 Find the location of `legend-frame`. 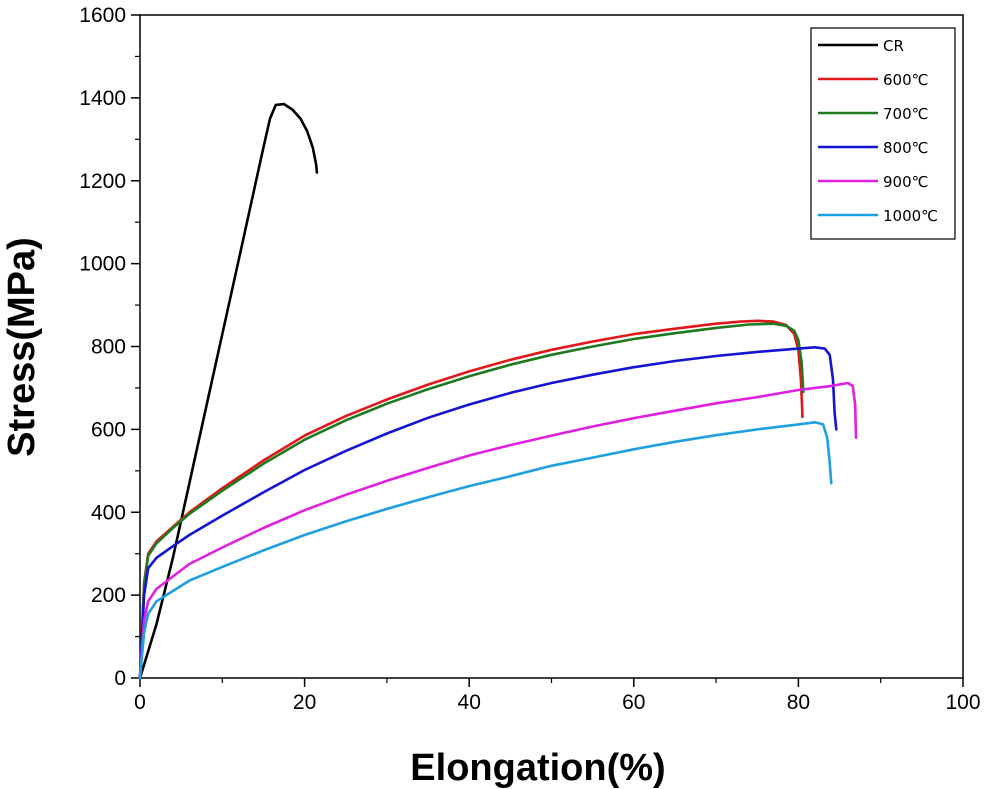

legend-frame is located at coordinates (883, 133).